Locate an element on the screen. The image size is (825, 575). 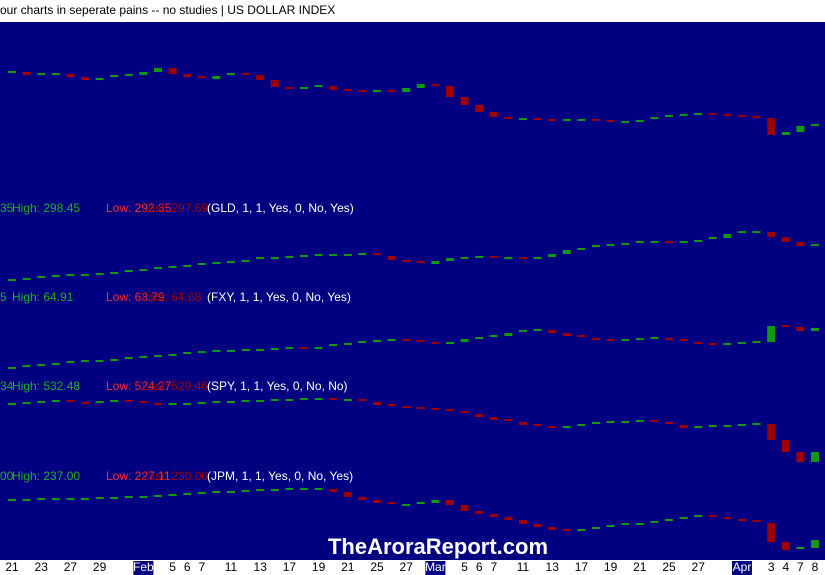
month-label-box is located at coordinates (742, 568).